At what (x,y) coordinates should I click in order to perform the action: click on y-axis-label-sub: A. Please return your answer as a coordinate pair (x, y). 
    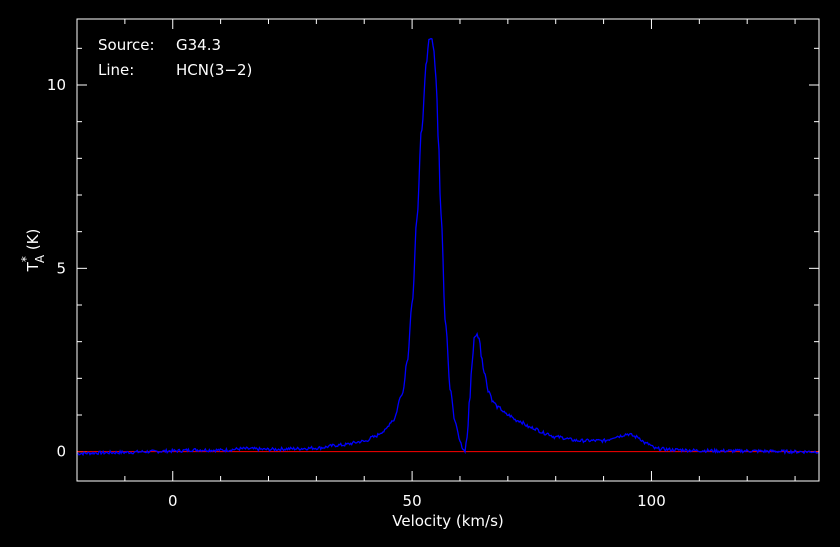
    Looking at the image, I should click on (40, 258).